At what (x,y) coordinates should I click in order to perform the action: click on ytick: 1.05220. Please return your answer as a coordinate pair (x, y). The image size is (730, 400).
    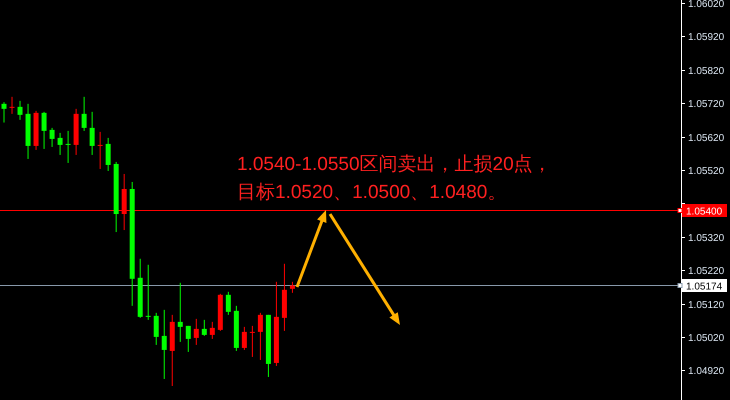
    Looking at the image, I should click on (706, 271).